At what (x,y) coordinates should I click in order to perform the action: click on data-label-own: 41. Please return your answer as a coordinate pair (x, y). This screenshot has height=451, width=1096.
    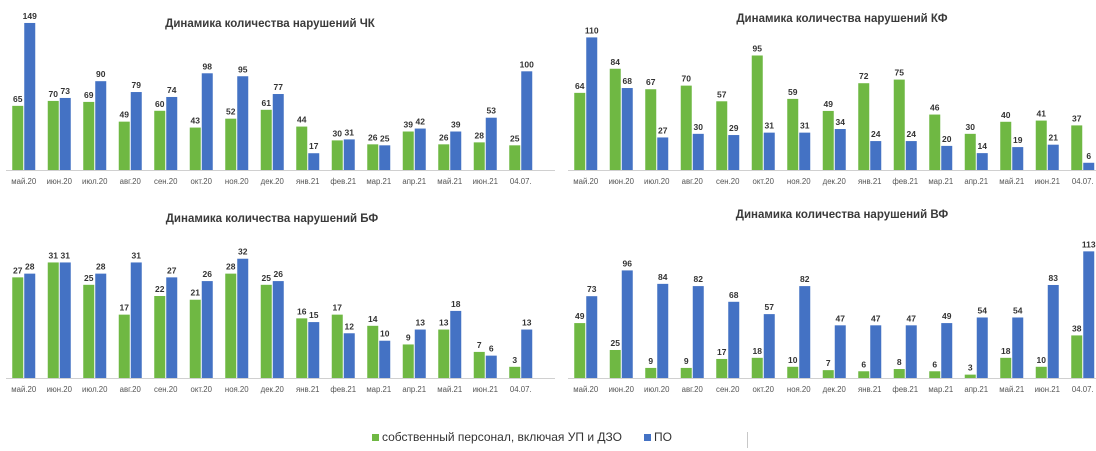
    Looking at the image, I should click on (1042, 114).